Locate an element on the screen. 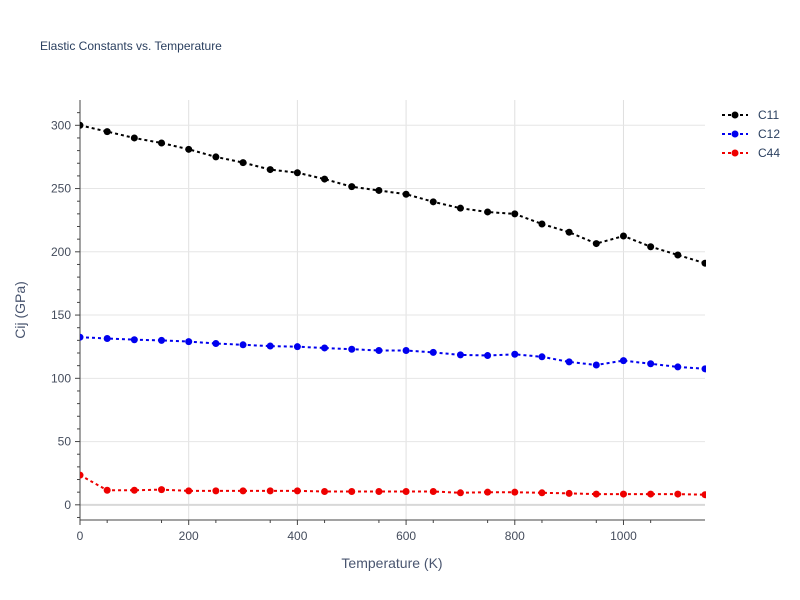 The height and width of the screenshot is (600, 800). x-tick-label: 0 is located at coordinates (80, 536).